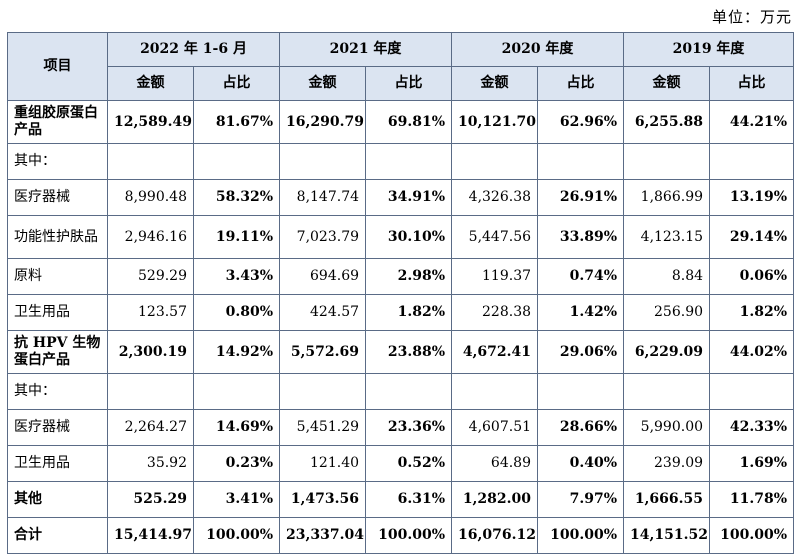  What do you see at coordinates (752, 427) in the screenshot?
I see `ratio-cell: 42.33%` at bounding box center [752, 427].